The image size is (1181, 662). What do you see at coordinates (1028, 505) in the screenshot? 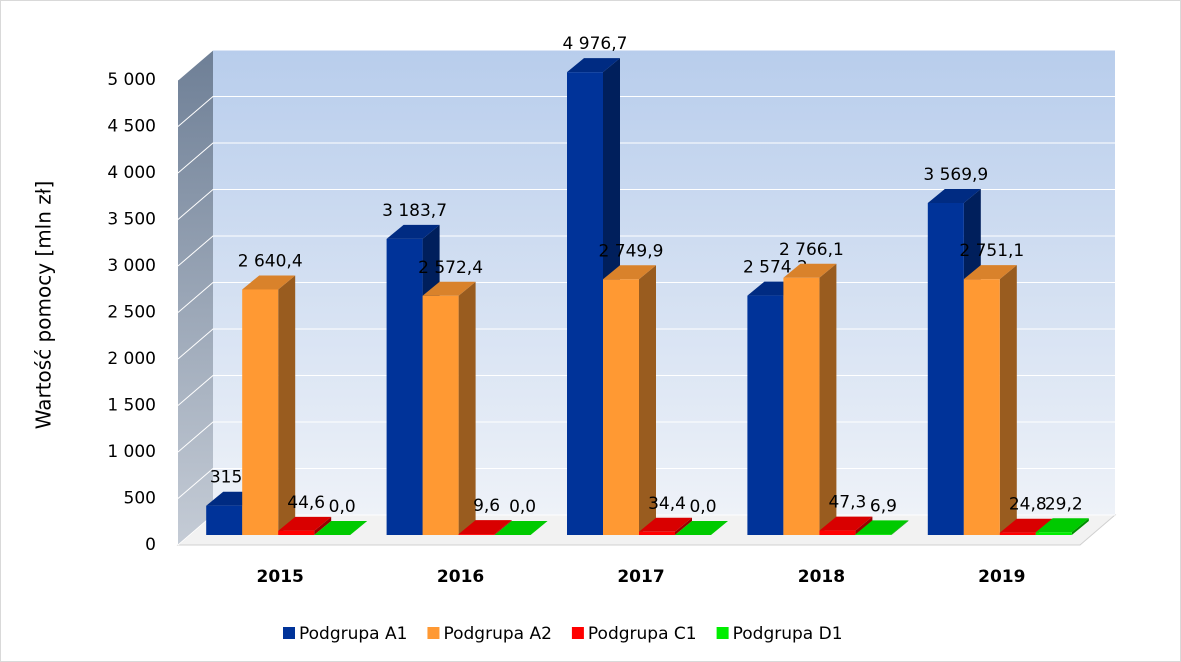
I see `data-label: 24,8` at bounding box center [1028, 505].